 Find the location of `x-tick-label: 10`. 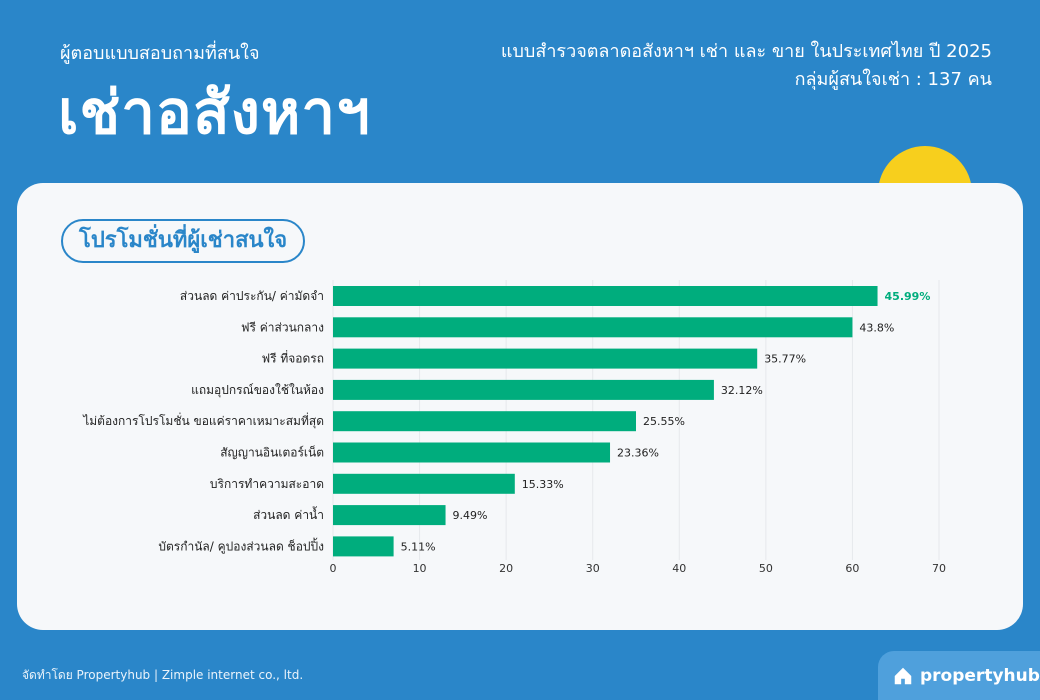

x-tick-label: 10 is located at coordinates (420, 568).